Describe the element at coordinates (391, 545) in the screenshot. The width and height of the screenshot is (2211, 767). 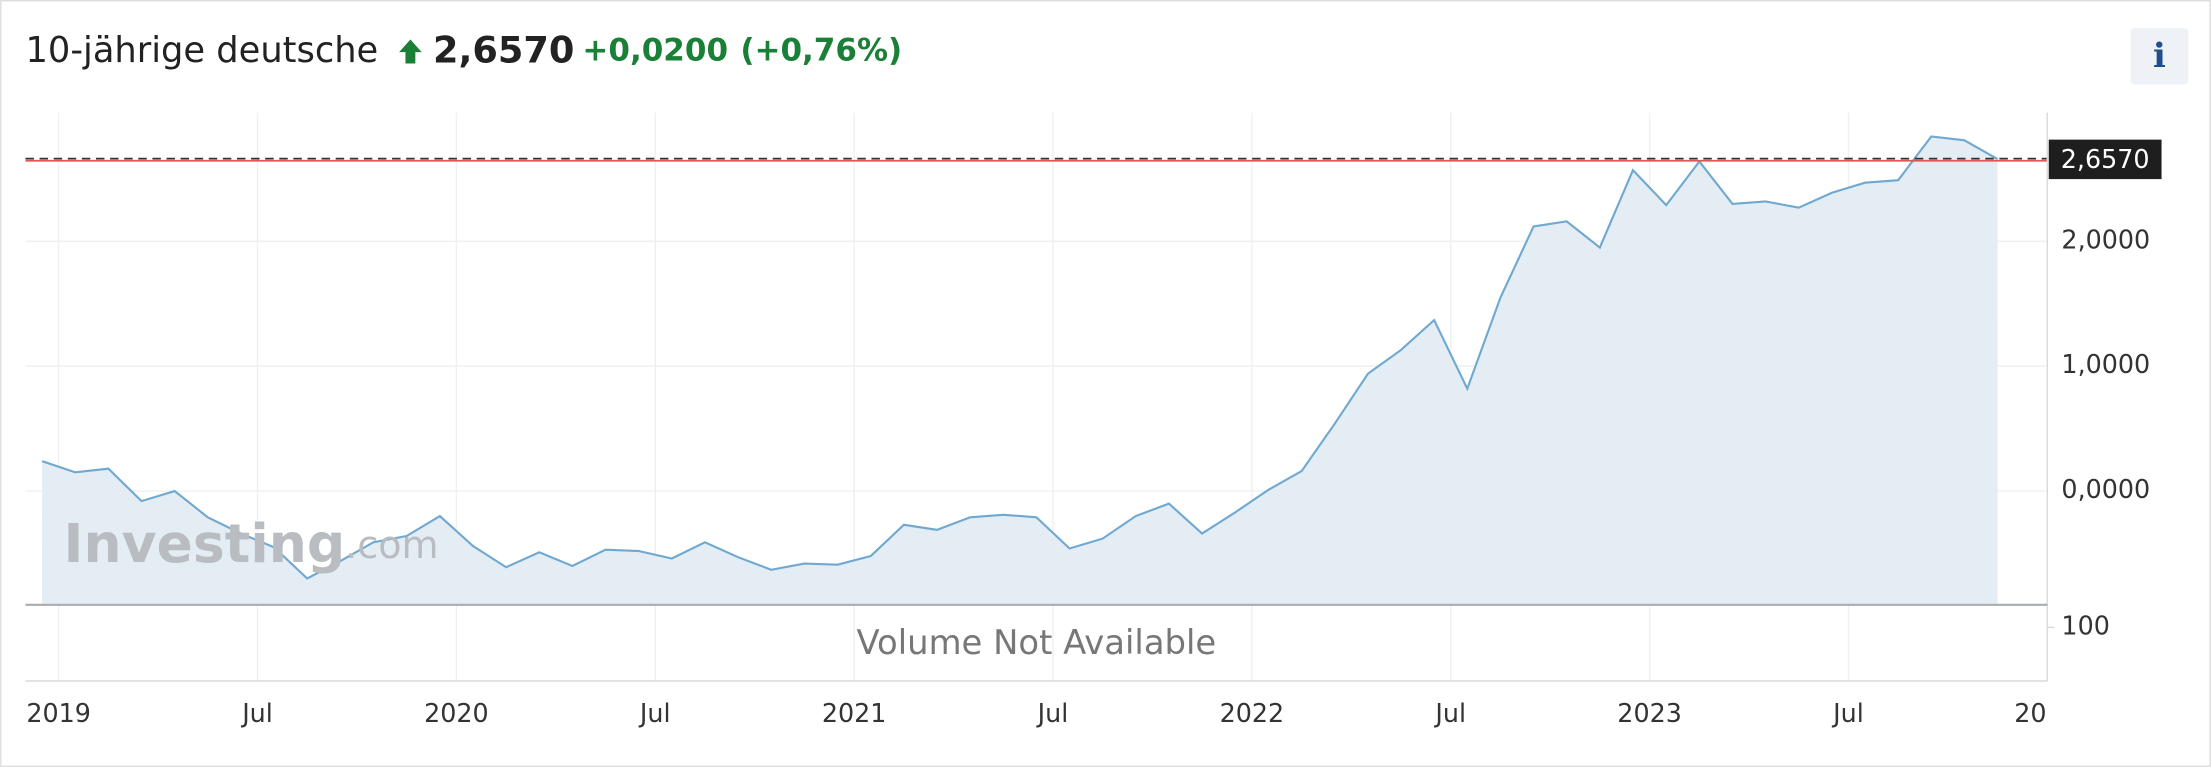
I see `watermark-suffix: .com` at that location.